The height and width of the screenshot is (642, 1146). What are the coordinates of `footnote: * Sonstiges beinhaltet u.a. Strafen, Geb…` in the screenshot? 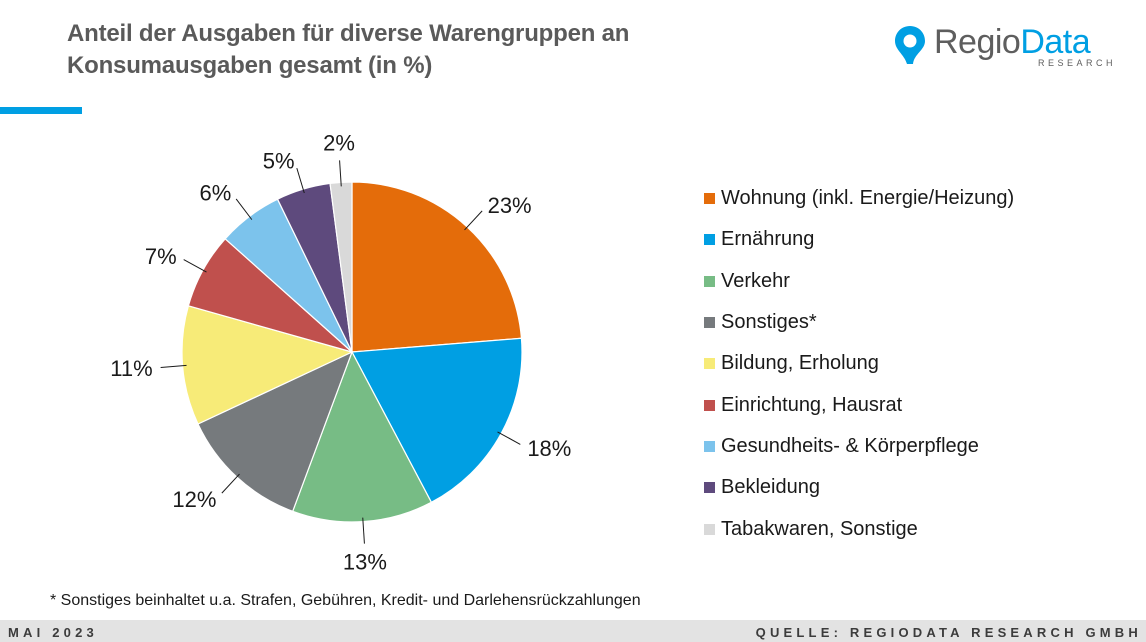 It's located at (345, 600).